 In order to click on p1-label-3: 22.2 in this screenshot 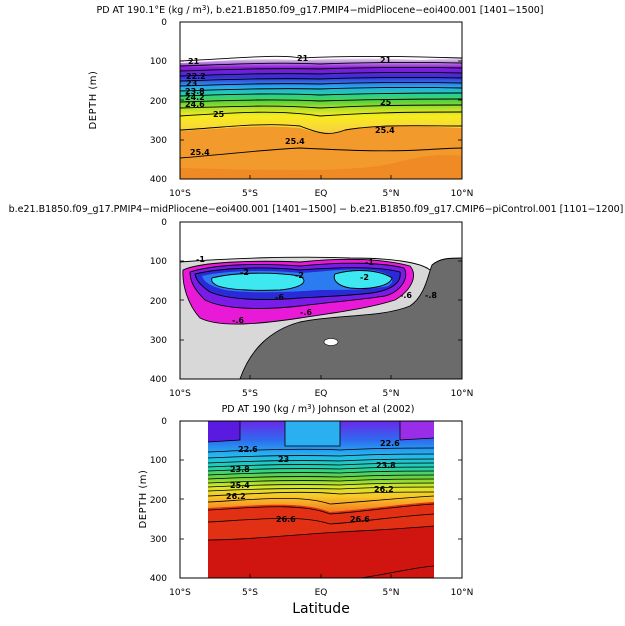, I will do `click(196, 76)`.